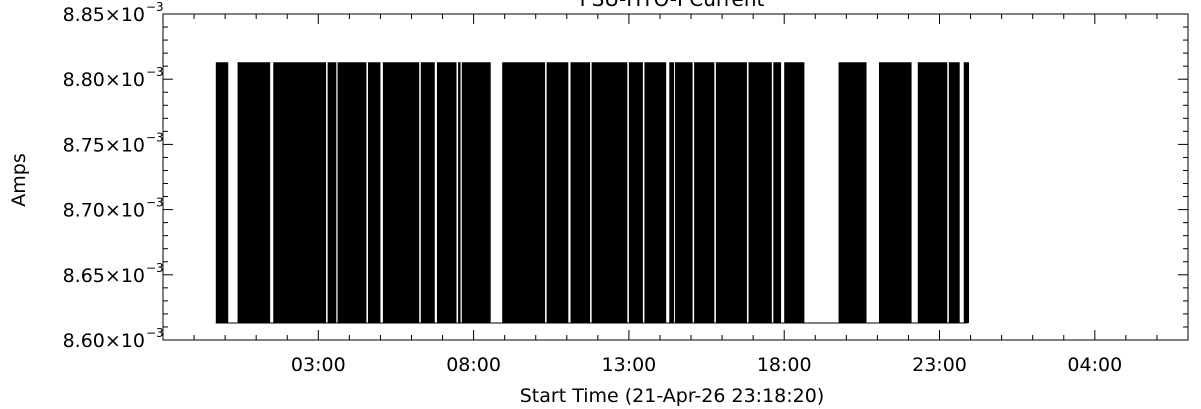  Describe the element at coordinates (104, 15) in the screenshot. I see `y-tick-label: 8.85×10` at that location.